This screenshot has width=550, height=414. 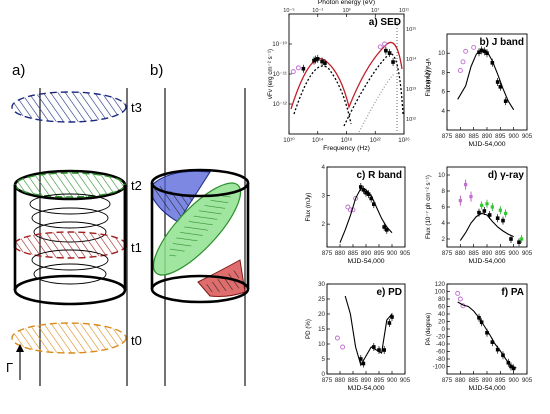 What do you see at coordinates (321, 314) in the screenshot?
I see `y-tick-label: 20` at bounding box center [321, 314].